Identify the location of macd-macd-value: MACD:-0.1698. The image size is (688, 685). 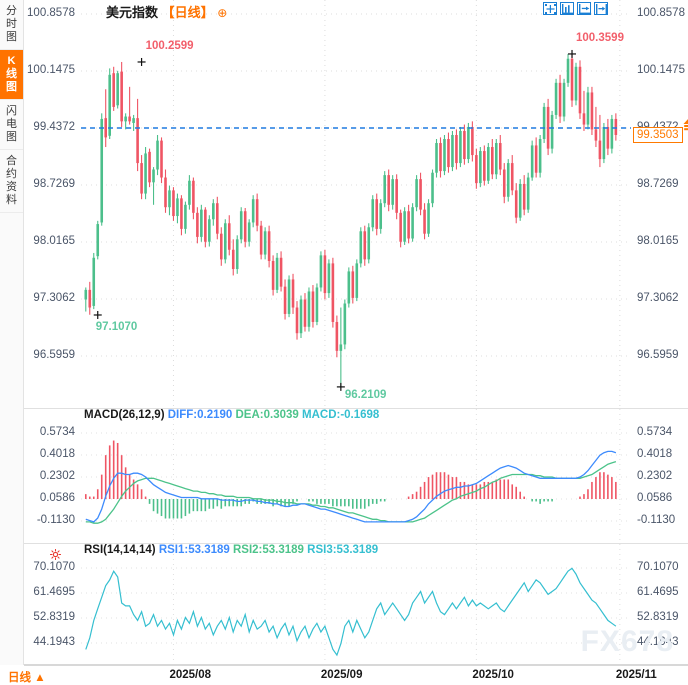
(341, 415).